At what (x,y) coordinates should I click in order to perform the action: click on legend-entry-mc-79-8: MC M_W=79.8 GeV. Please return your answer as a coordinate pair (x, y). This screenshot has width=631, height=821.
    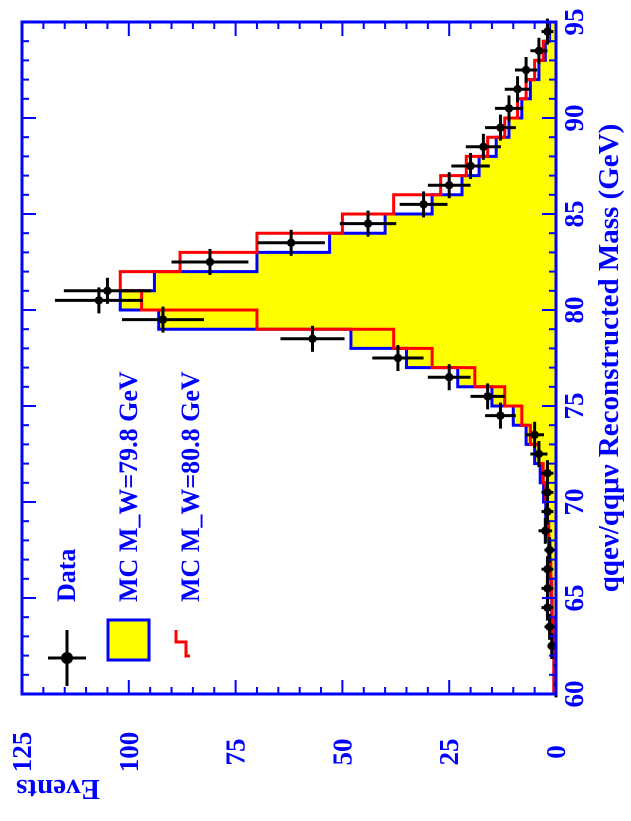
    Looking at the image, I should click on (128, 516).